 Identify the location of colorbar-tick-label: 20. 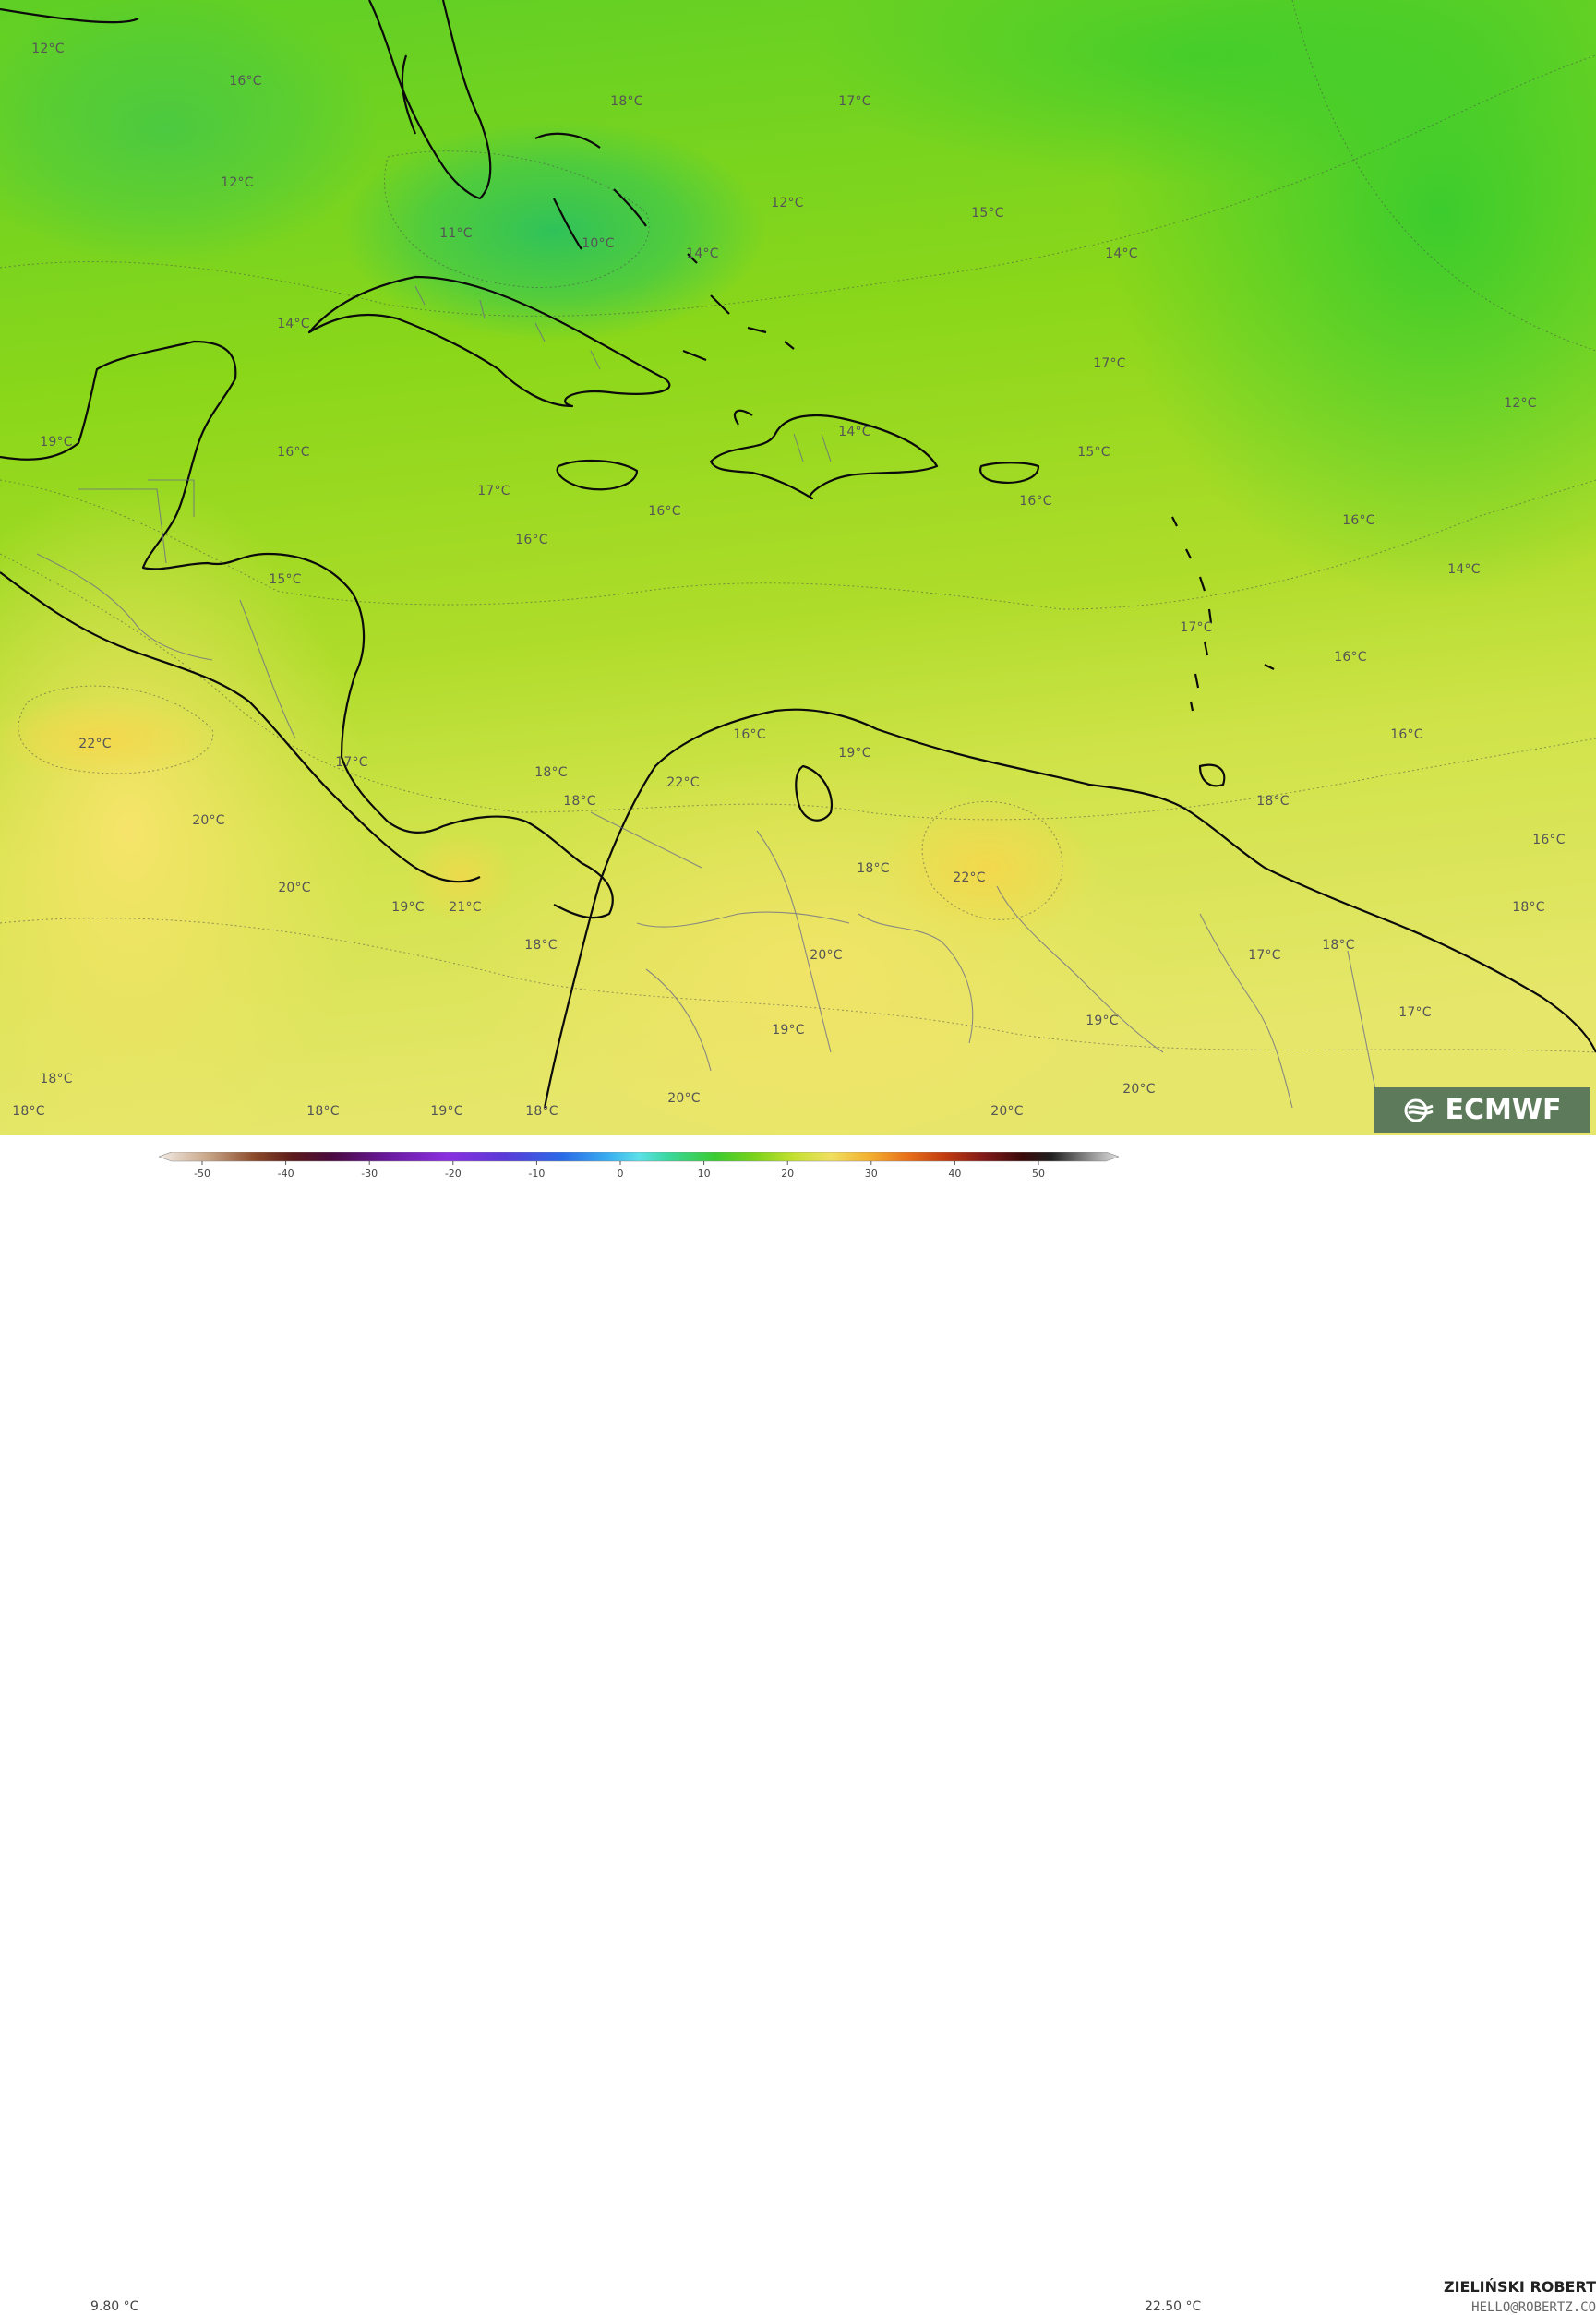
(787, 1174).